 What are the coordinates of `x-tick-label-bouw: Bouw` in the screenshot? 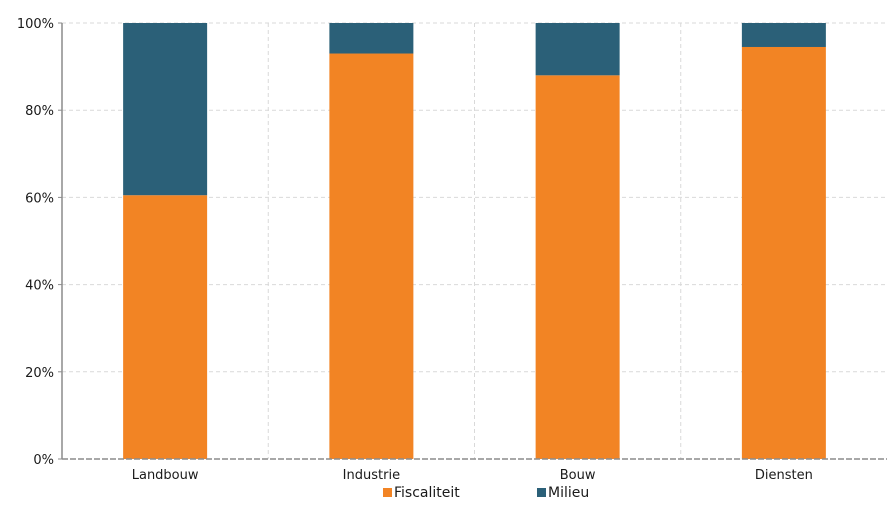 It's located at (578, 475).